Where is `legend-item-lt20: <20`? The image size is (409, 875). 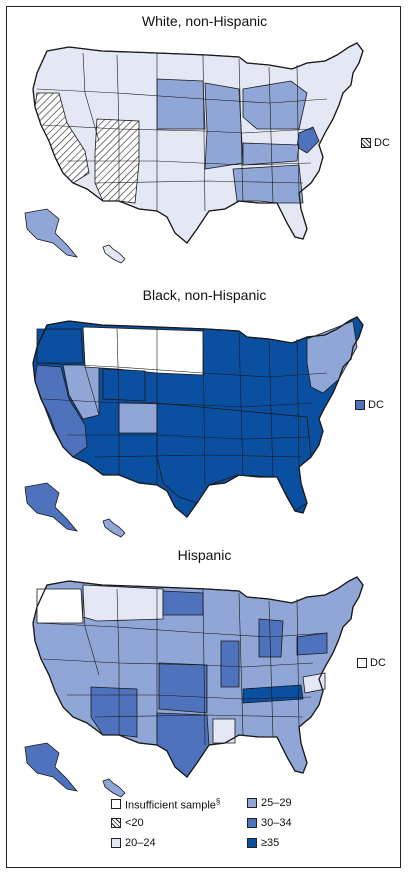
legend-item-lt20: <20 is located at coordinates (127, 823).